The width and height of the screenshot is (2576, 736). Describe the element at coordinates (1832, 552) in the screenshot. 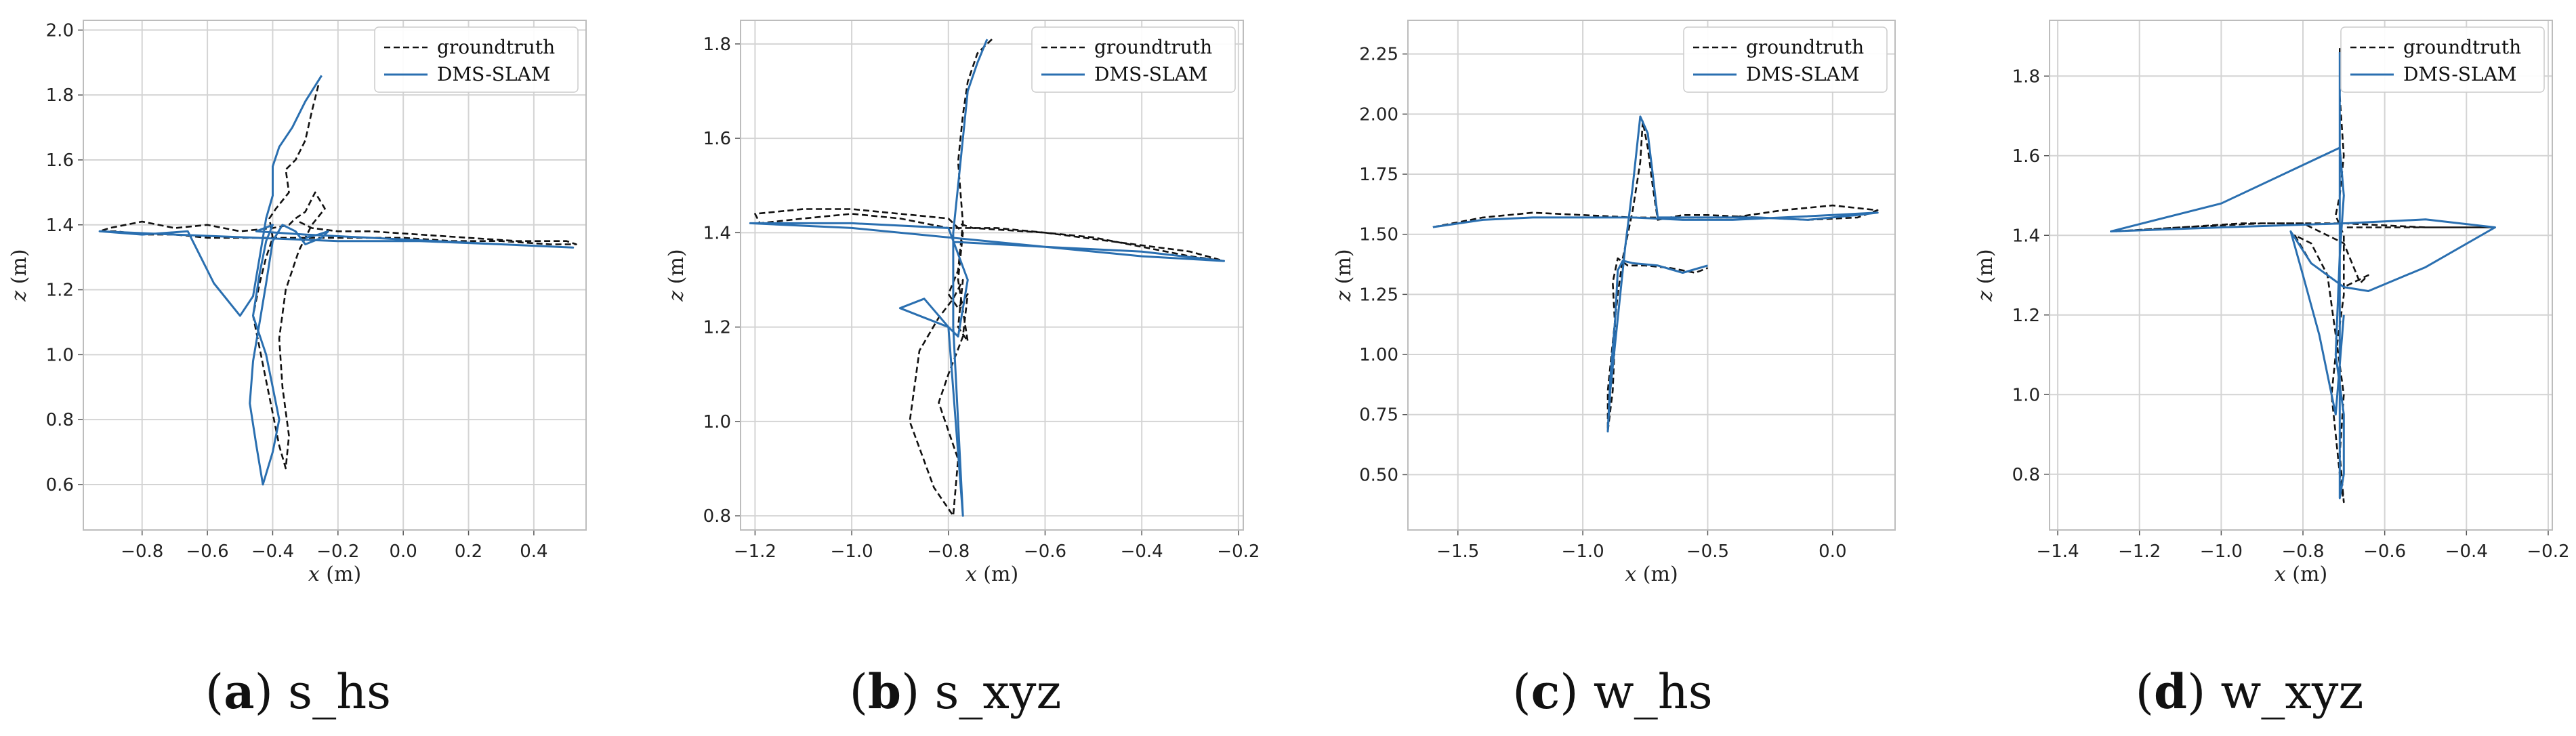

I see `x-tick-label: 0.0` at that location.